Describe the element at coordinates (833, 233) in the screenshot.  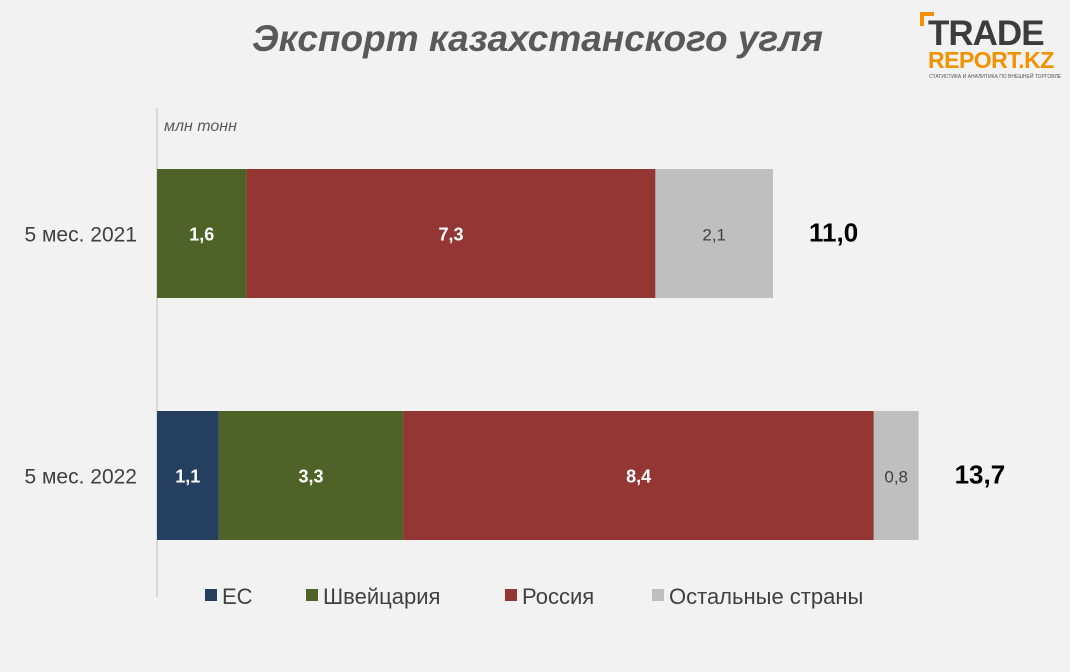
I see `total-label: 11,0` at that location.